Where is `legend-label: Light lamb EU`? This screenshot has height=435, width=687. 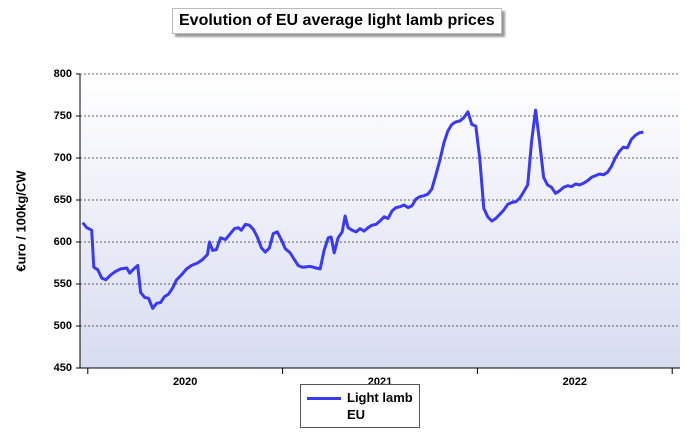 legend-label: Light lamb EU is located at coordinates (380, 406).